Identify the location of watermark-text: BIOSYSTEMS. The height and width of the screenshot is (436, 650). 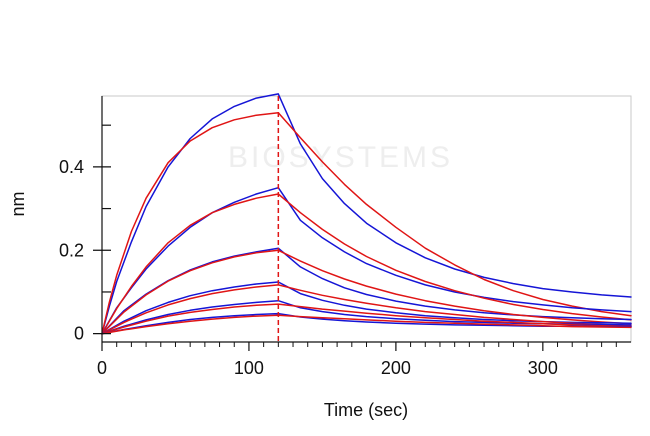
(340, 157).